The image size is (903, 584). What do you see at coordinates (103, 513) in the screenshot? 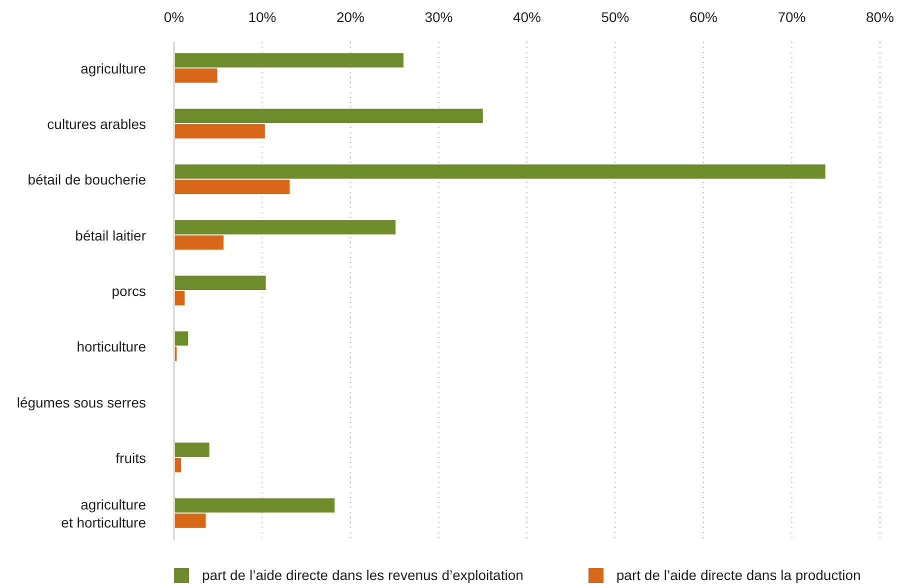
I see `y-tick-label: agriculture et horticulture` at bounding box center [103, 513].